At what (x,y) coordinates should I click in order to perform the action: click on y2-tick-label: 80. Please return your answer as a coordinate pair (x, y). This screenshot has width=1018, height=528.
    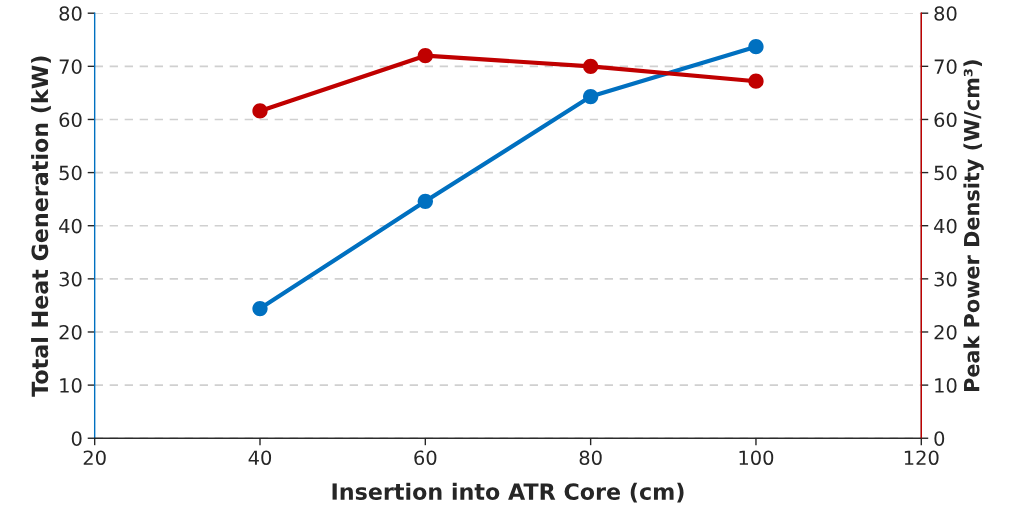
    Looking at the image, I should click on (945, 13).